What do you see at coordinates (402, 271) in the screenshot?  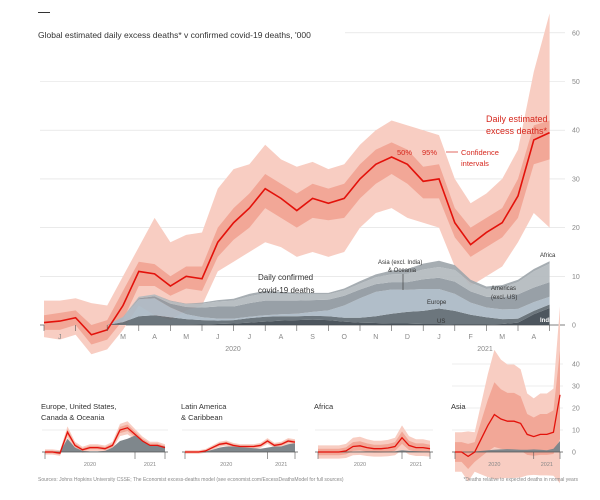 I see `label-asia-2: & Oceania` at bounding box center [402, 271].